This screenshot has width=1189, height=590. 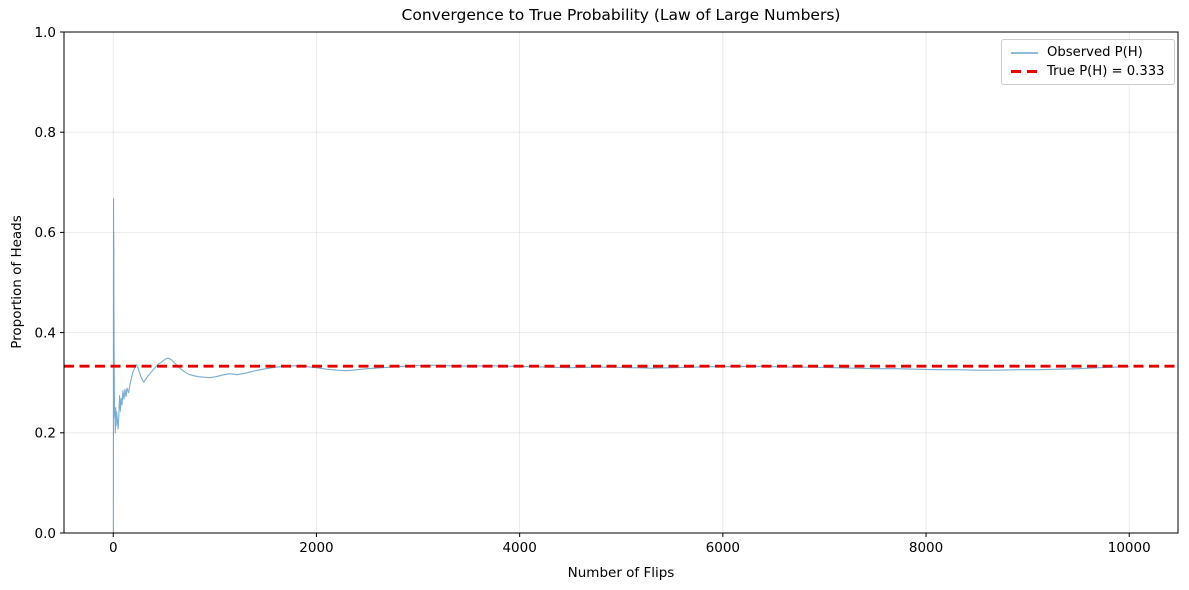 What do you see at coordinates (45, 534) in the screenshot?
I see `y-tick-label: 0.0` at bounding box center [45, 534].